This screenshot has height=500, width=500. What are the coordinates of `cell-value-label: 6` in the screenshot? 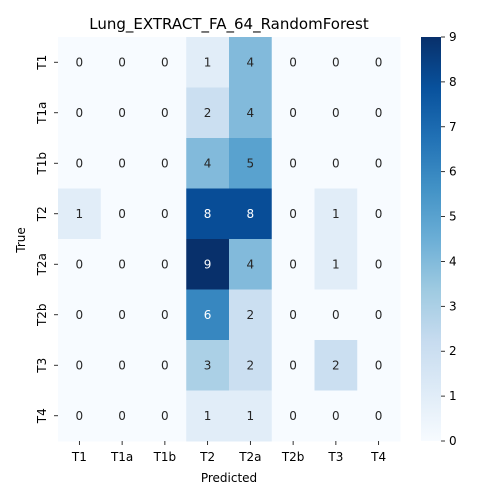 It's located at (208, 315).